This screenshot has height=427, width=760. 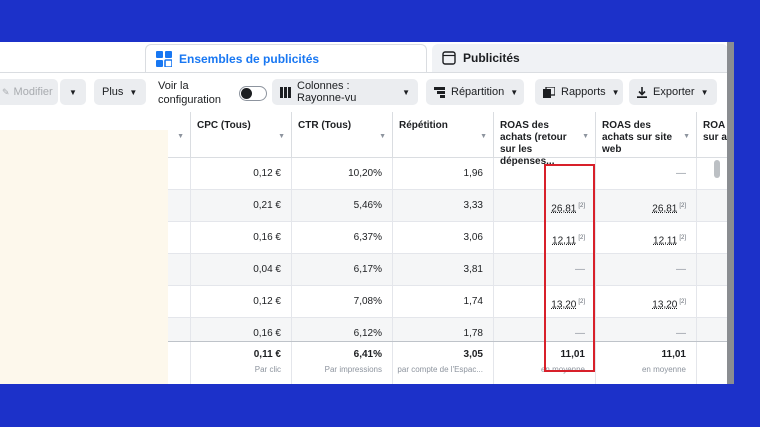 I want to click on ad-page-icon, so click(x=449, y=58).